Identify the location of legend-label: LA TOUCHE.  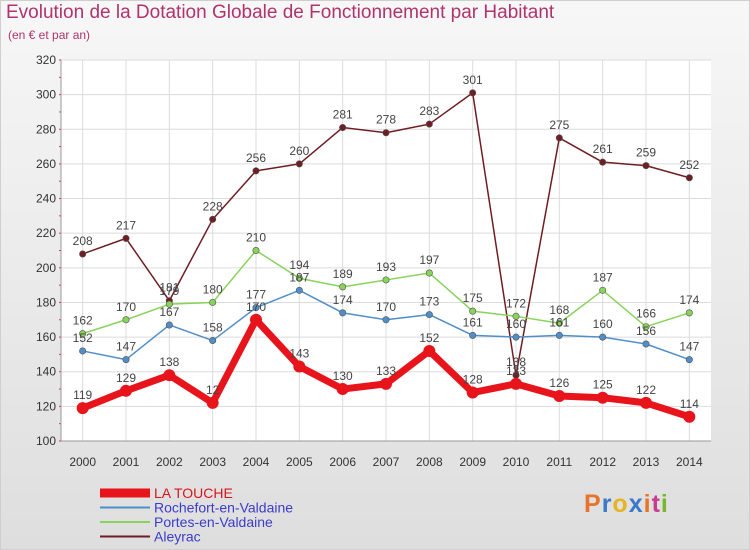
(193, 493).